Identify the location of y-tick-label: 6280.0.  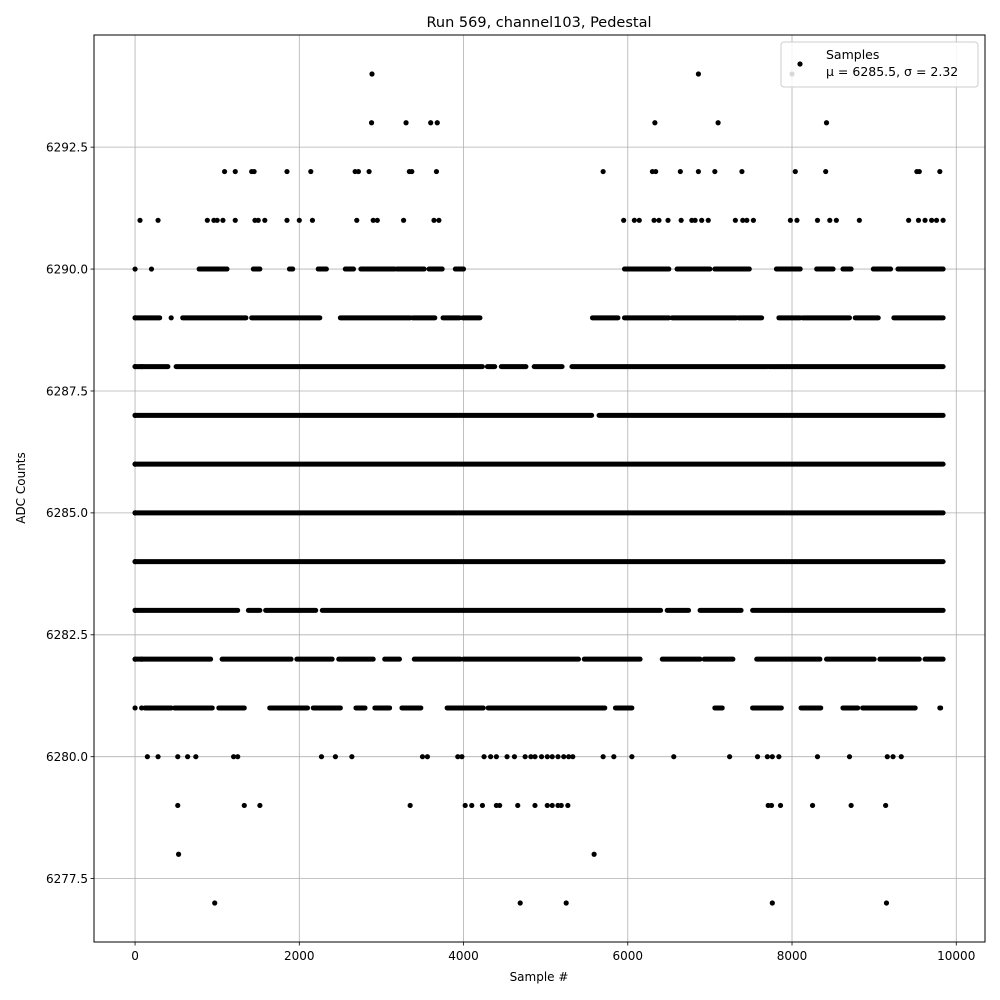
(67, 757).